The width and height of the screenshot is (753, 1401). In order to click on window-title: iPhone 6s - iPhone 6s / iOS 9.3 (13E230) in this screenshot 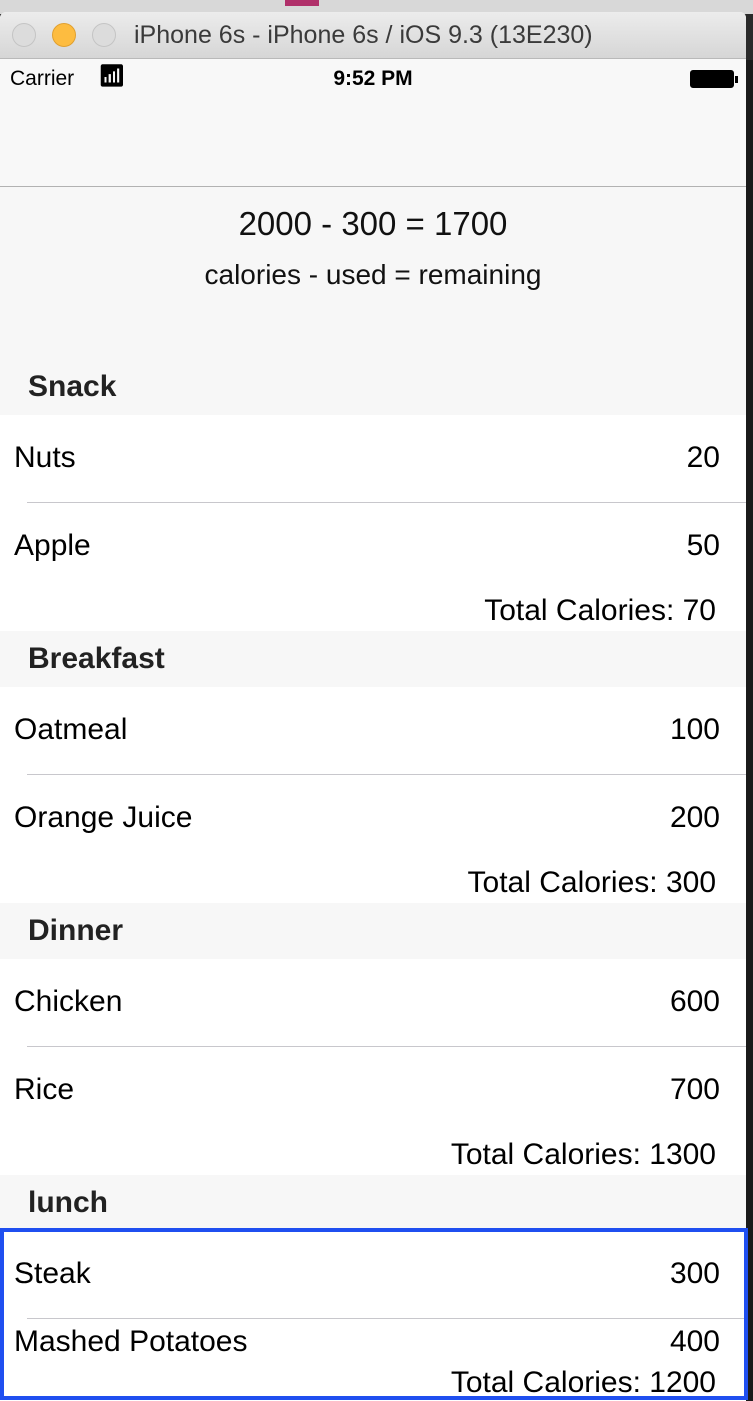, I will do `click(363, 34)`.